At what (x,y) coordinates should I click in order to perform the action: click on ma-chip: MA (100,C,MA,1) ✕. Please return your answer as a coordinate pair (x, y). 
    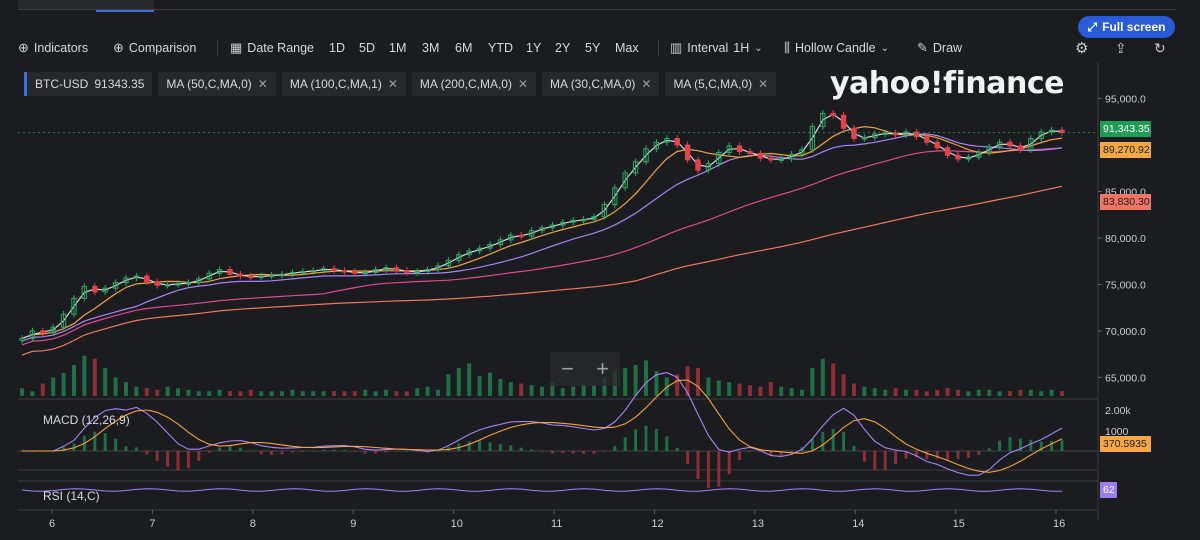
    Looking at the image, I should click on (343, 84).